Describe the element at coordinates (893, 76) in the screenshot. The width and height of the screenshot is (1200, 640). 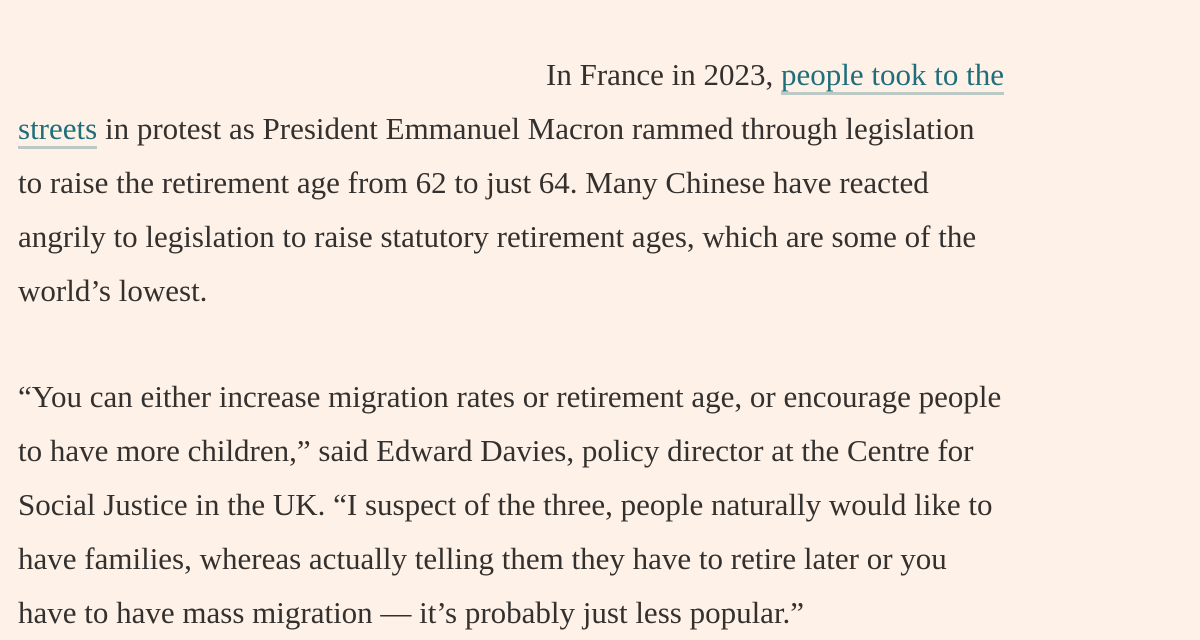
I see `people-took-to-the-streets-link: people took to the` at that location.